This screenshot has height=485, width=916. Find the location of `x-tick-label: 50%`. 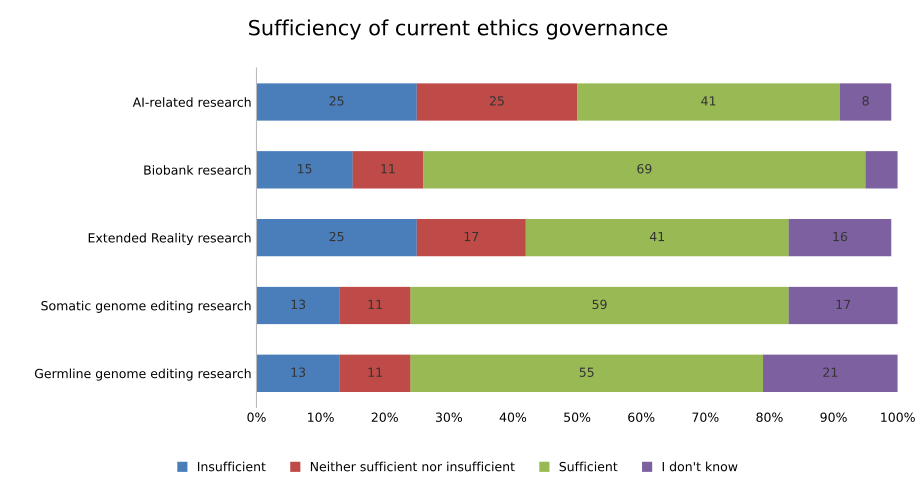

x-tick-label: 50% is located at coordinates (577, 417).